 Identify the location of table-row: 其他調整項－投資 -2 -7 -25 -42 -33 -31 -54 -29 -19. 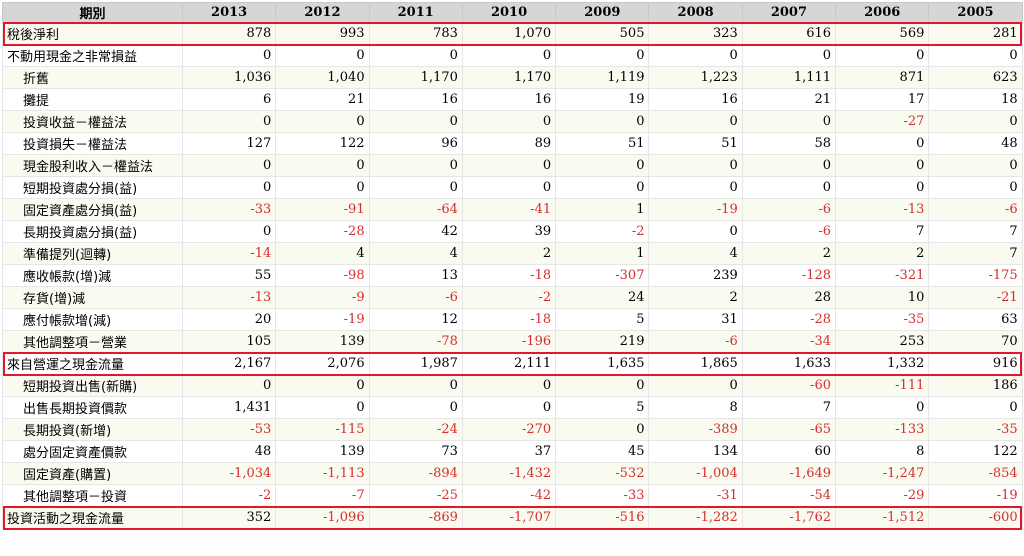
(512, 495).